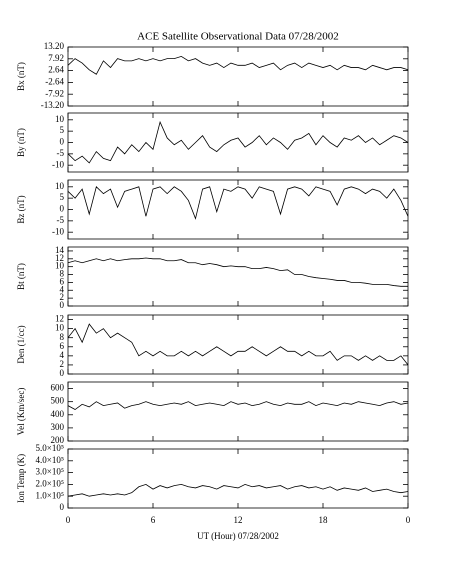  Describe the element at coordinates (21, 344) in the screenshot. I see `y-axis-label: Den (1/cc)` at that location.